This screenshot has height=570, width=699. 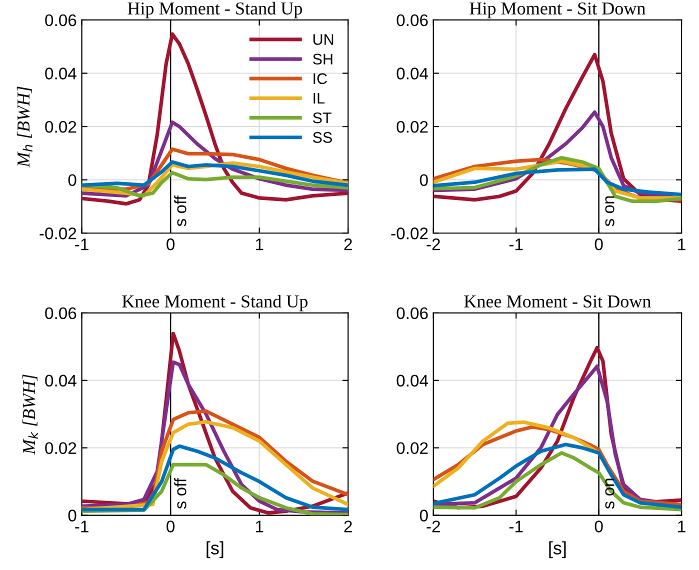 What do you see at coordinates (24, 127) in the screenshot?
I see `y-axis-title: M$_{h}$ [BWH]` at bounding box center [24, 127].